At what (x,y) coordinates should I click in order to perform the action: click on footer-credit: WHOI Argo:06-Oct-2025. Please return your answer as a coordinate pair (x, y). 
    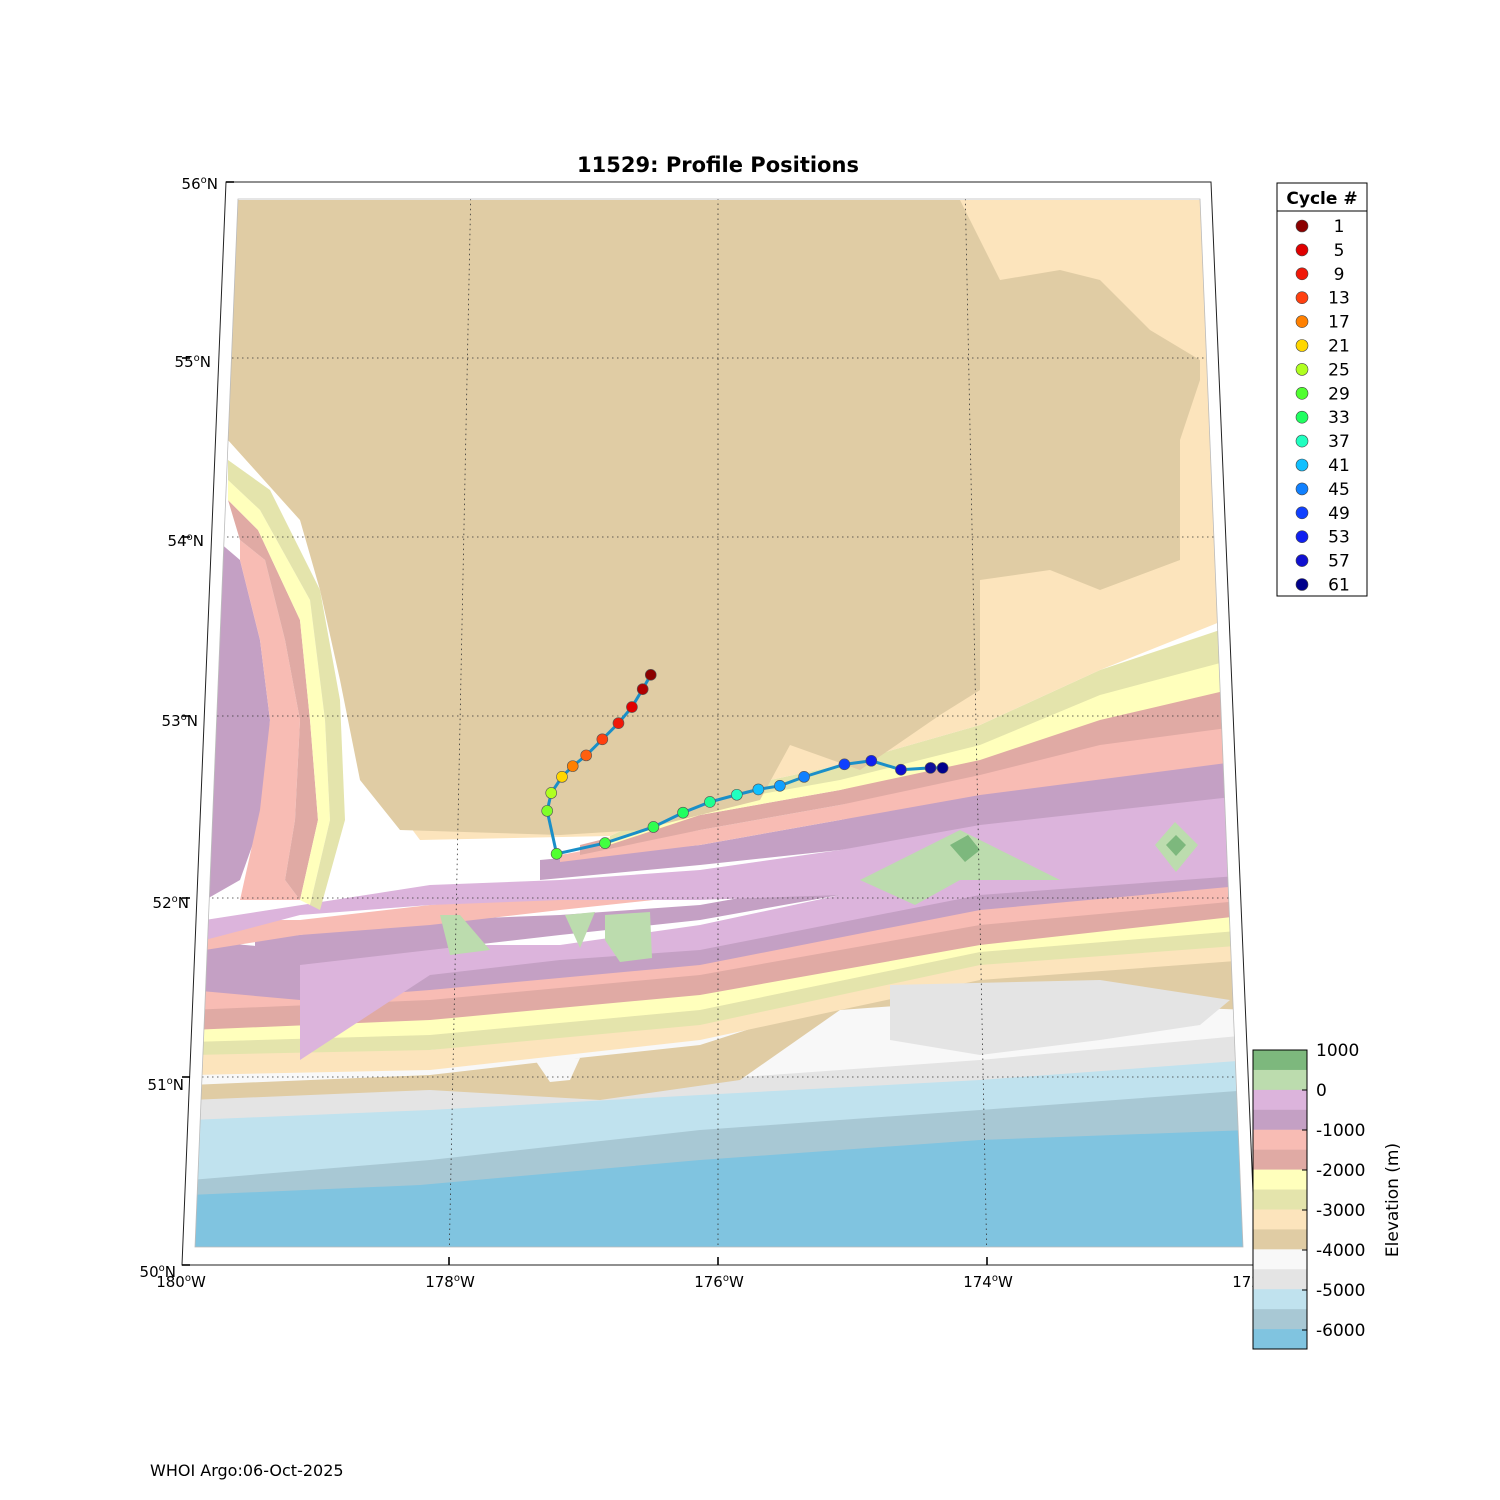
    Looking at the image, I should click on (247, 1470).